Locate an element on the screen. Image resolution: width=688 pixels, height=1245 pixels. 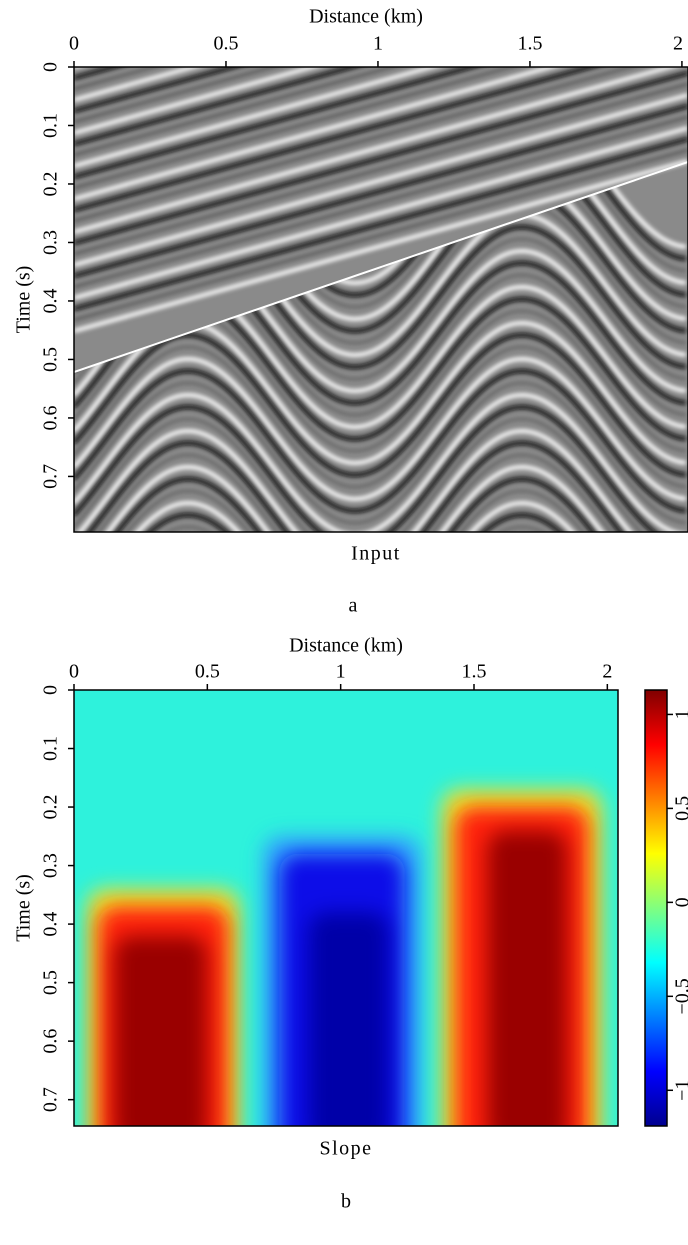
colorbar-tick-label: −1 is located at coordinates (680, 1090).